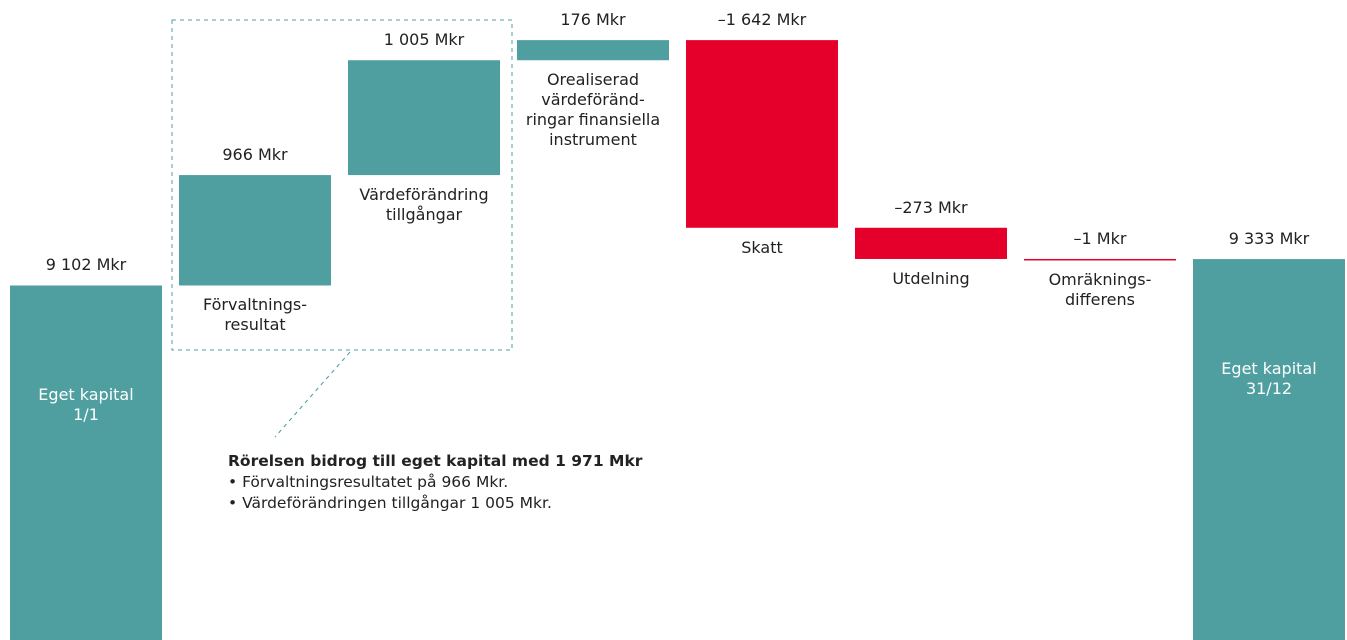  Describe the element at coordinates (931, 207) in the screenshot. I see `value-label: –273 Mkr` at that location.